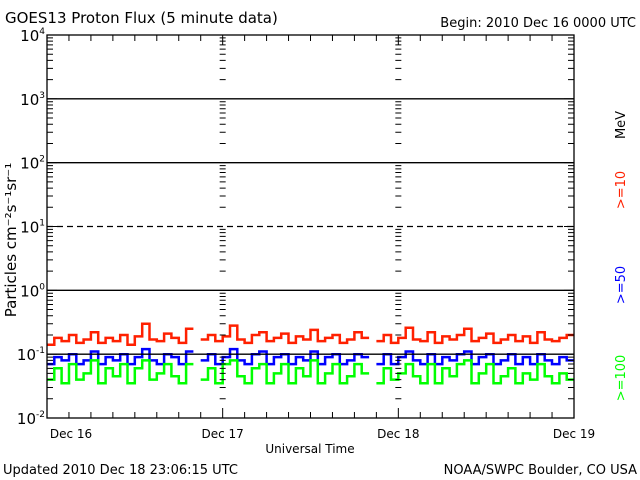  Describe the element at coordinates (538, 23) in the screenshot. I see `begin-label: Begin: 2010 Dec 16 0000 UTC` at that location.